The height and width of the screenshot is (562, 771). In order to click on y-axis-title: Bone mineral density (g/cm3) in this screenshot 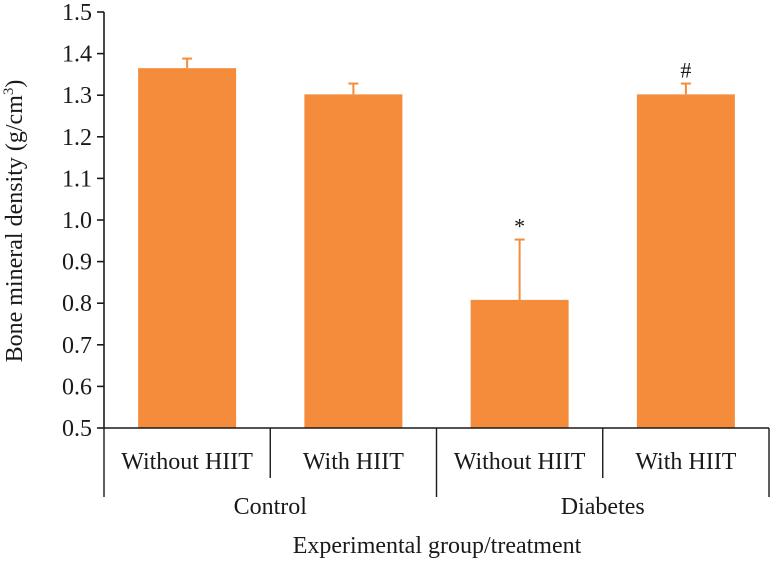, I will do `click(14, 221)`.